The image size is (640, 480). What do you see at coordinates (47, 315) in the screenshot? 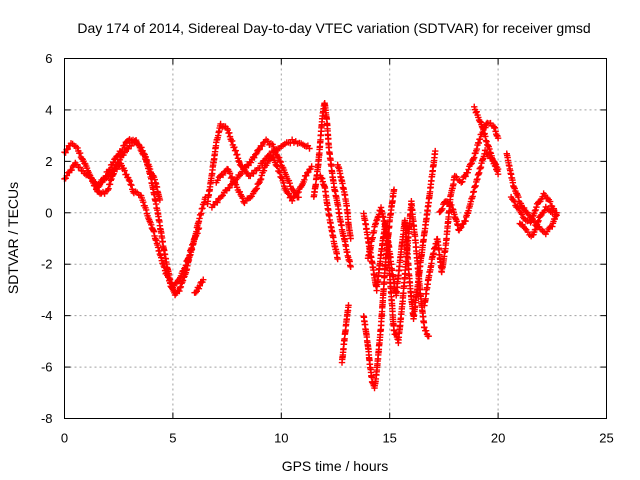
I see `y-tick-label: -4` at bounding box center [47, 315].